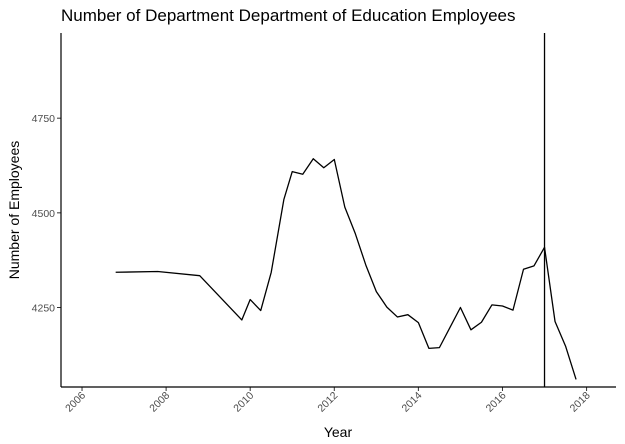 Image resolution: width=625 pixels, height=444 pixels. I want to click on x-tick-label: 2010, so click(243, 402).